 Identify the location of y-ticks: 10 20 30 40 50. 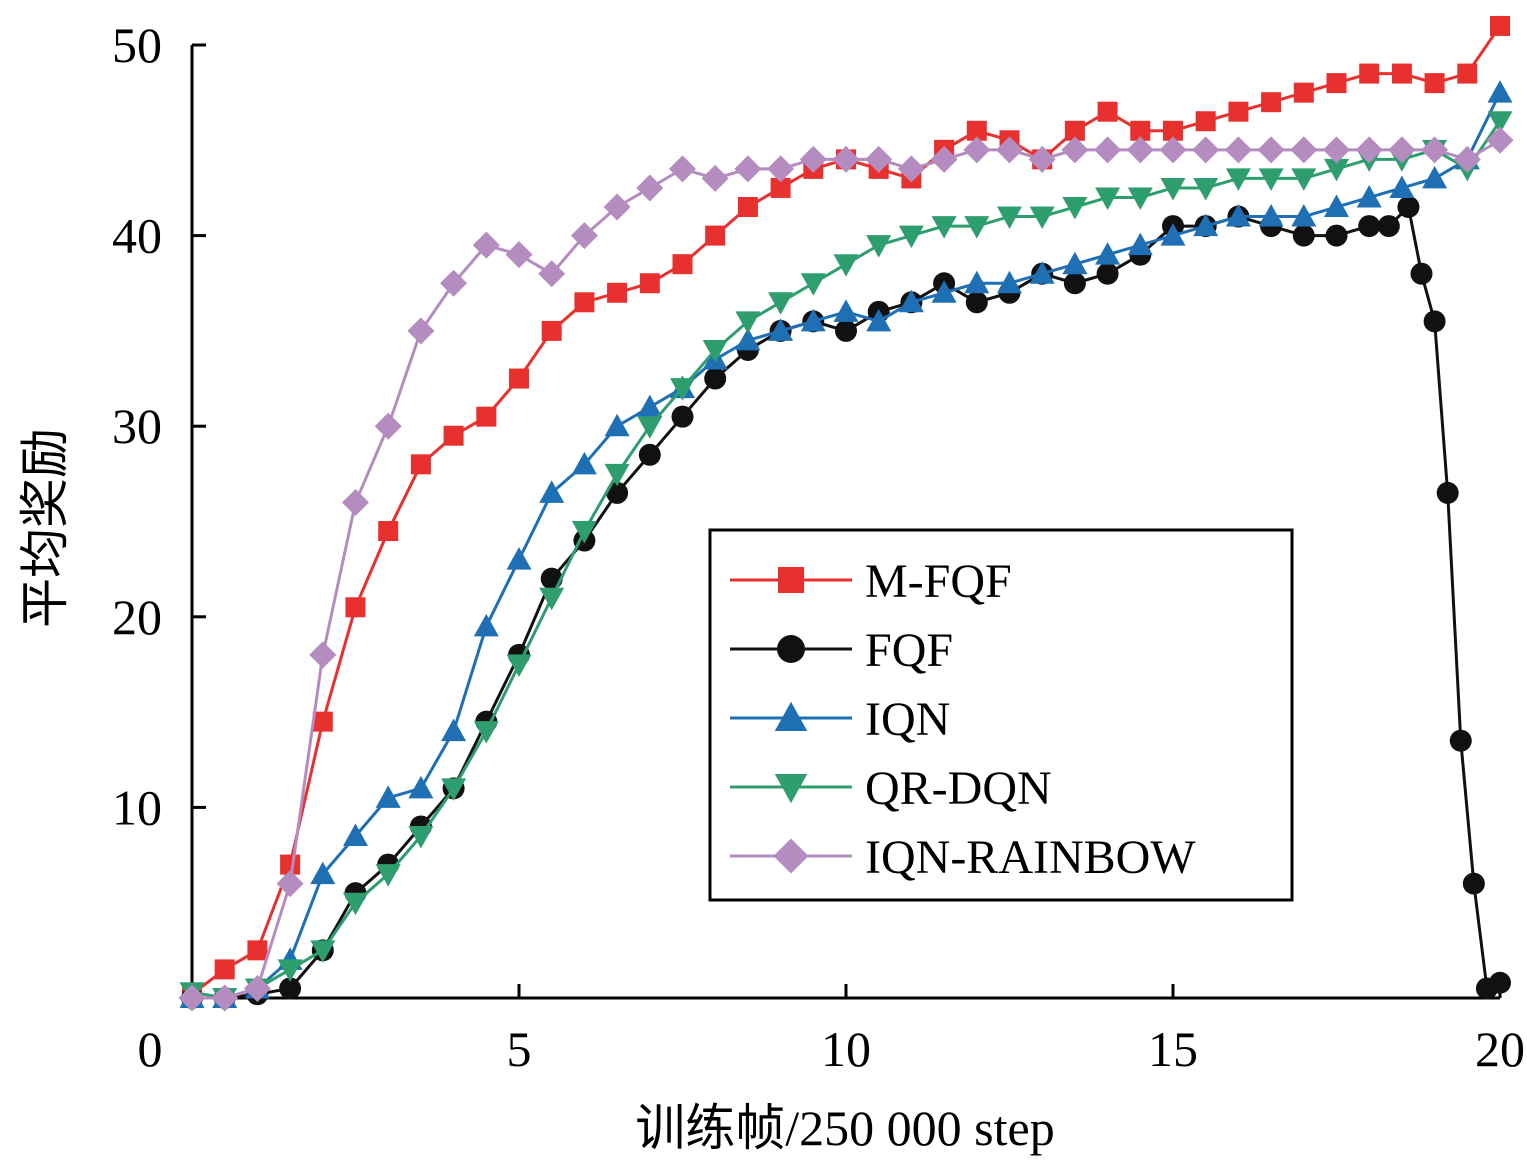
(159, 426).